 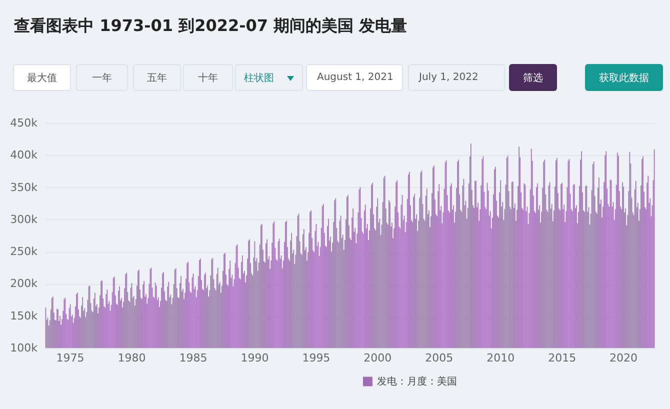 What do you see at coordinates (157, 78) in the screenshot?
I see `text: 五年` at bounding box center [157, 78].